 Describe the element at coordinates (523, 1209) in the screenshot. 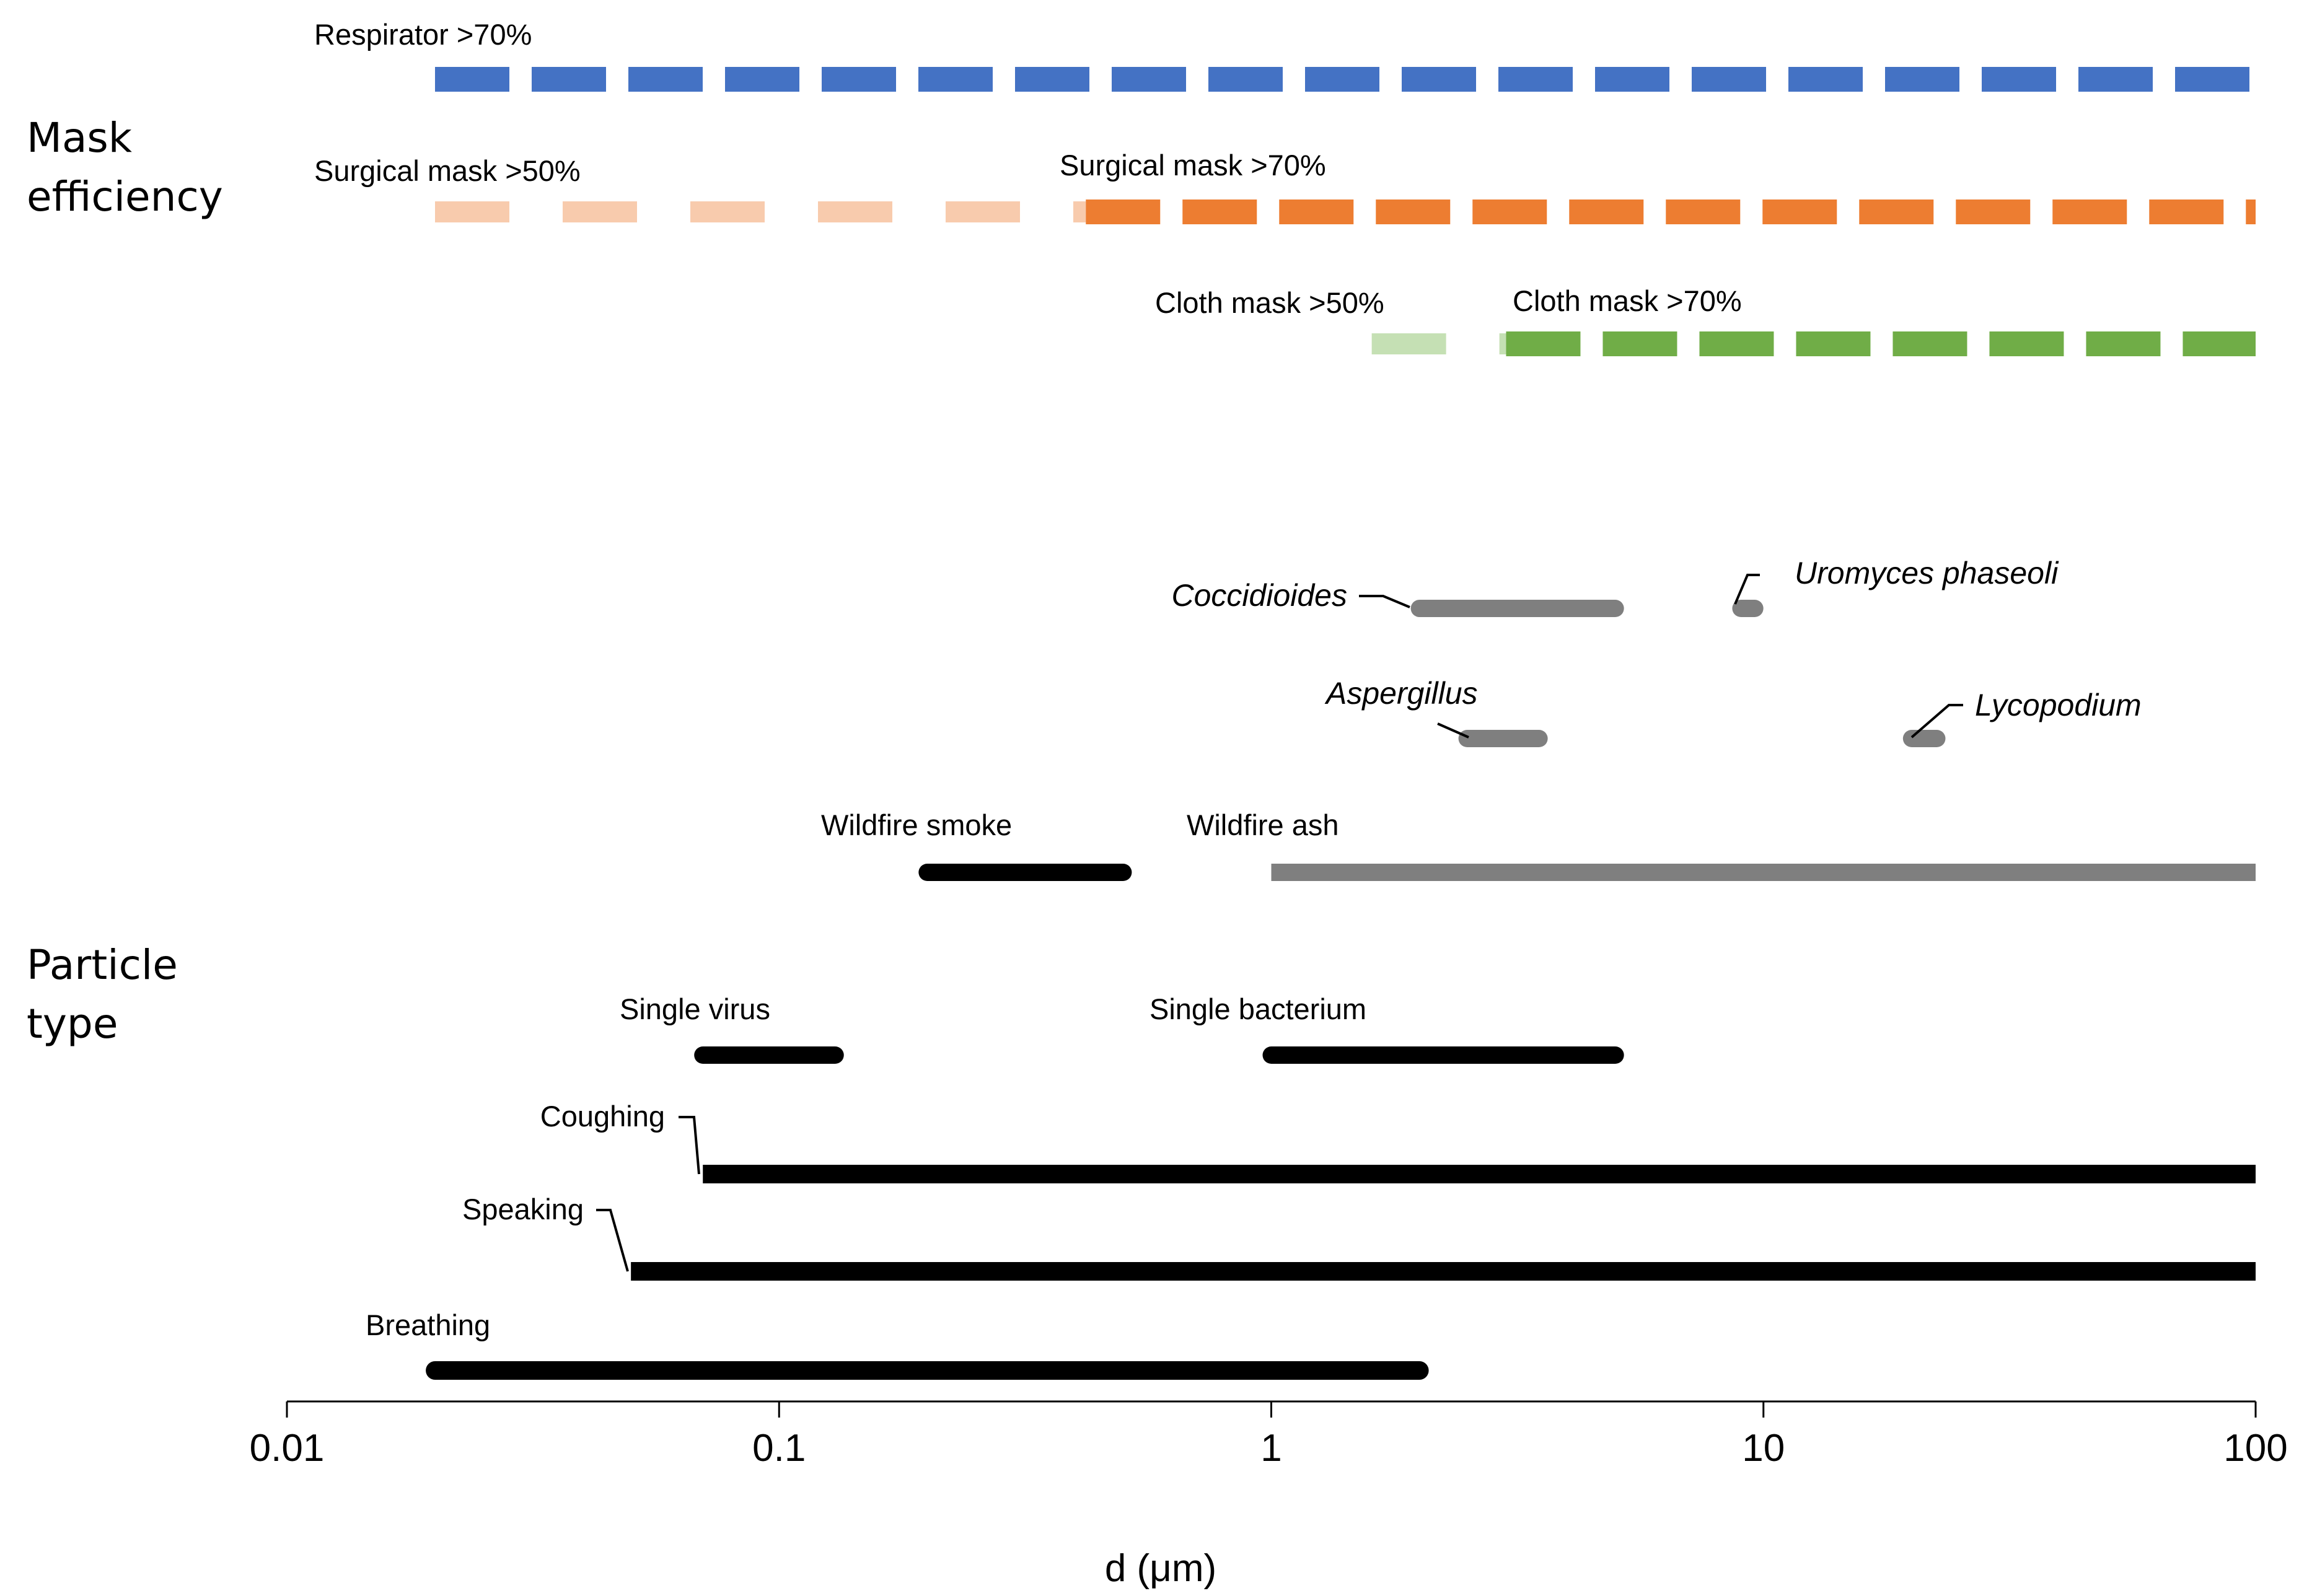

I see `particle-label-speaking: Speaking` at that location.